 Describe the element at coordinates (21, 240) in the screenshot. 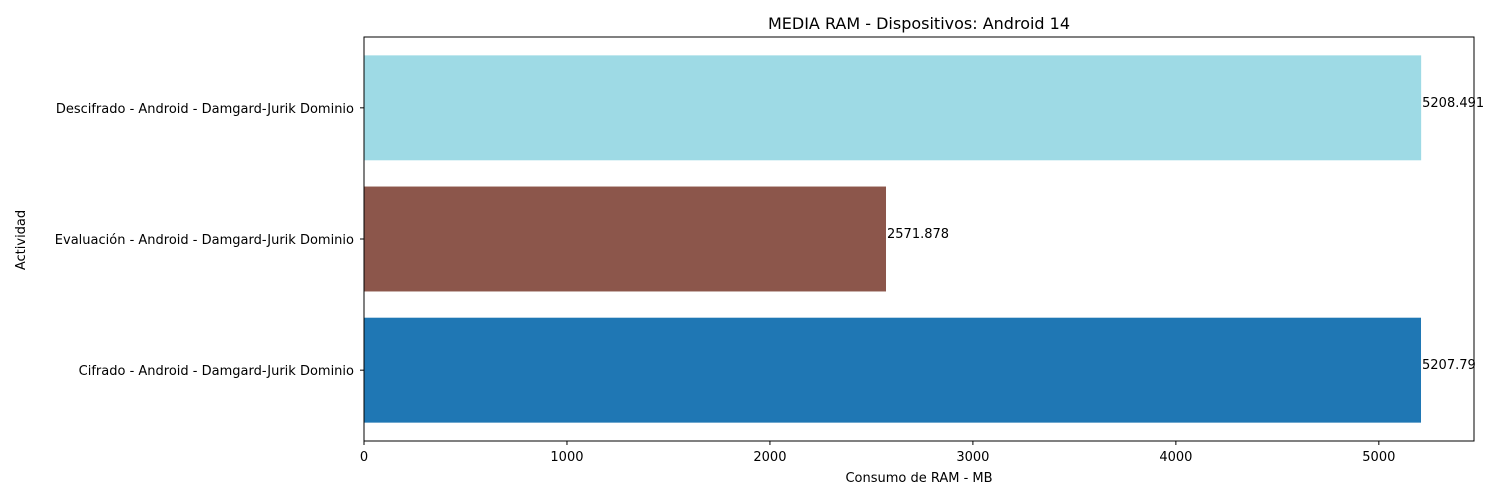

I see `y-axis-label: Actividad` at that location.